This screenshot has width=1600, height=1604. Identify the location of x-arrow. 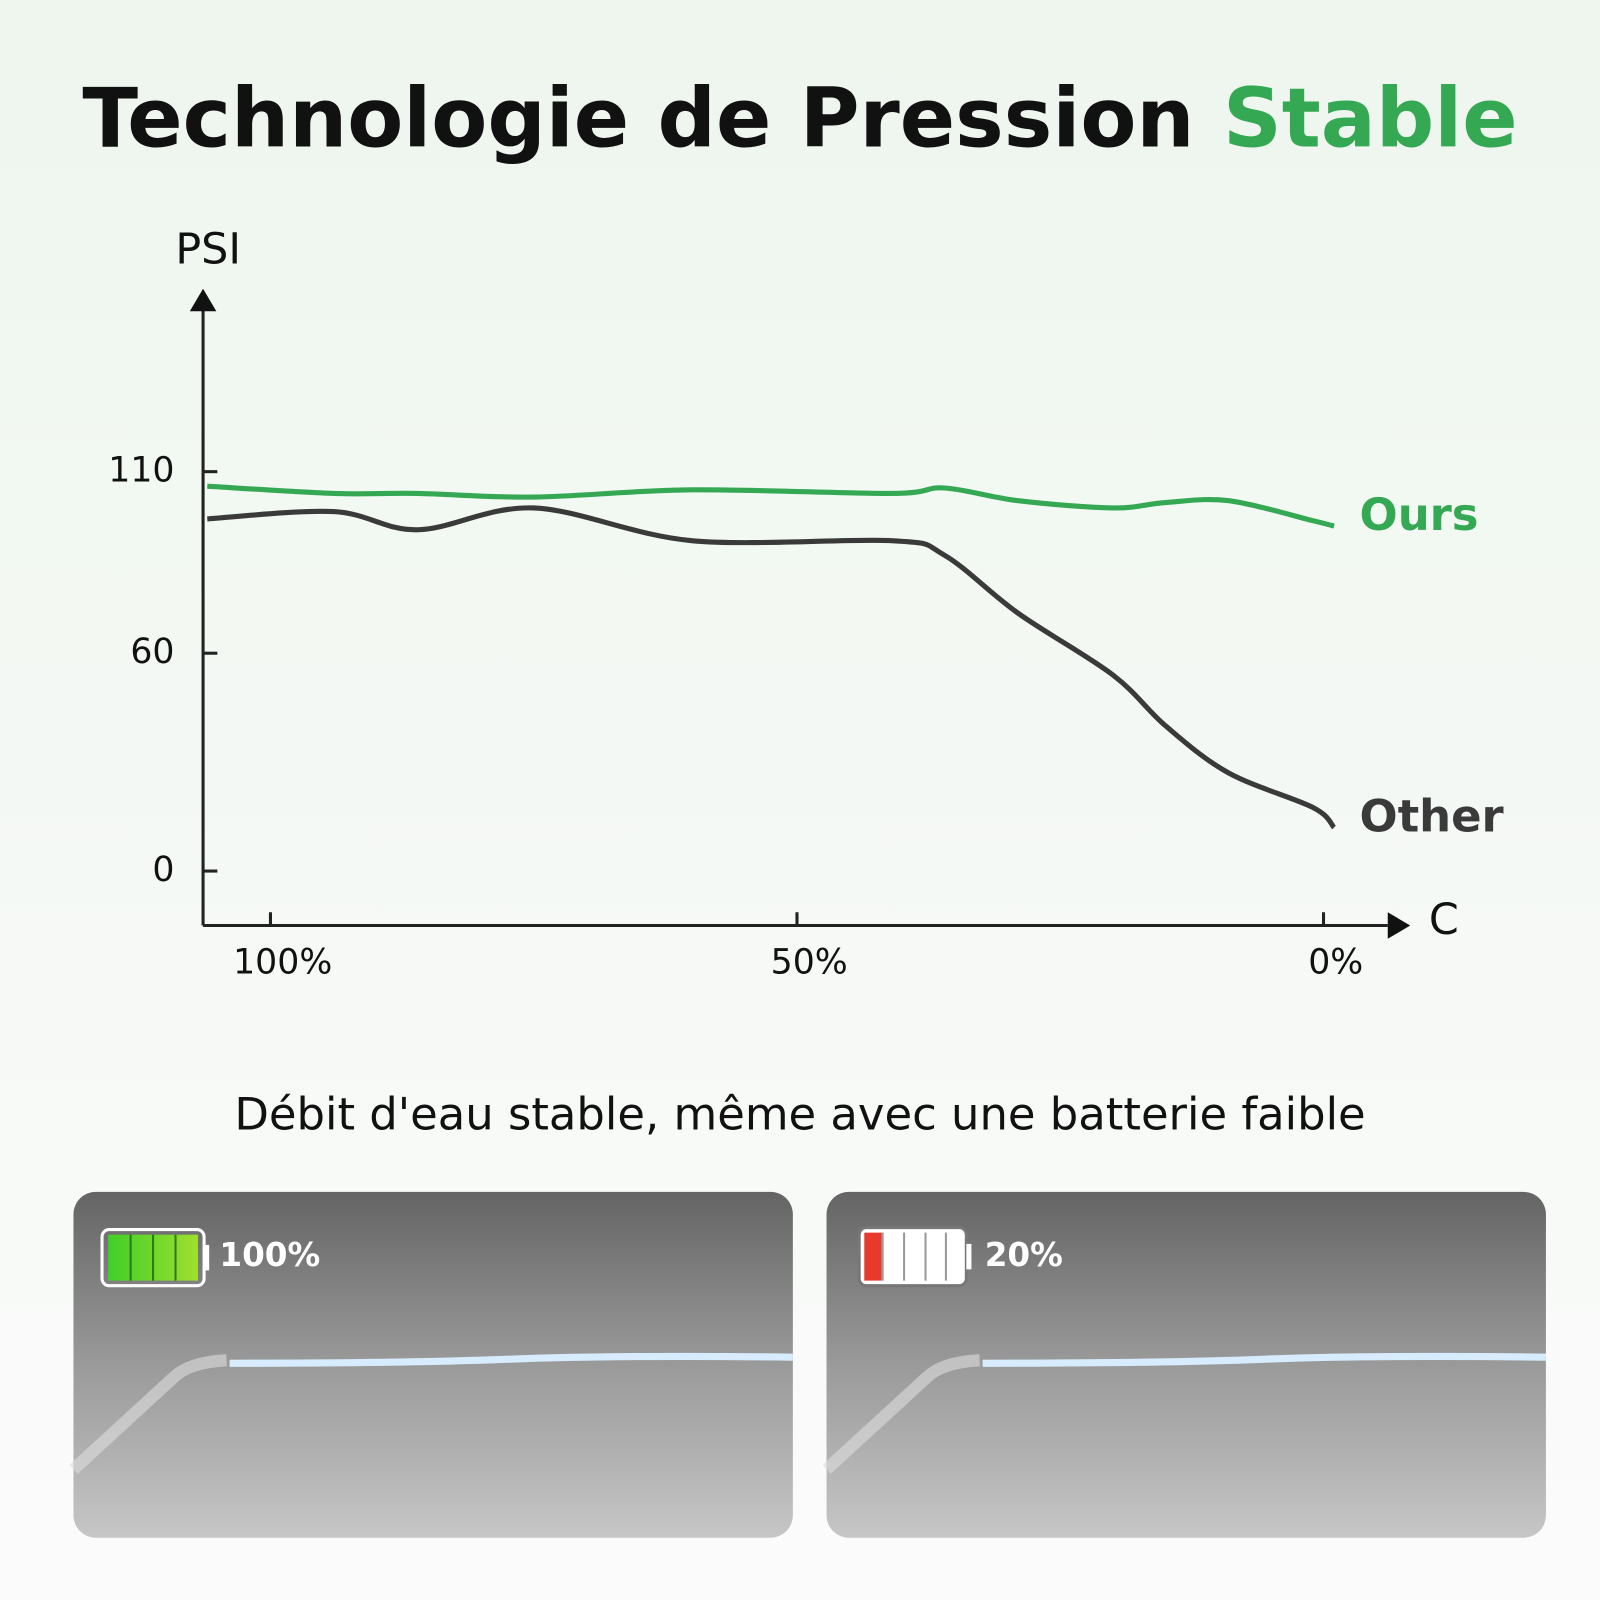
(1399, 925).